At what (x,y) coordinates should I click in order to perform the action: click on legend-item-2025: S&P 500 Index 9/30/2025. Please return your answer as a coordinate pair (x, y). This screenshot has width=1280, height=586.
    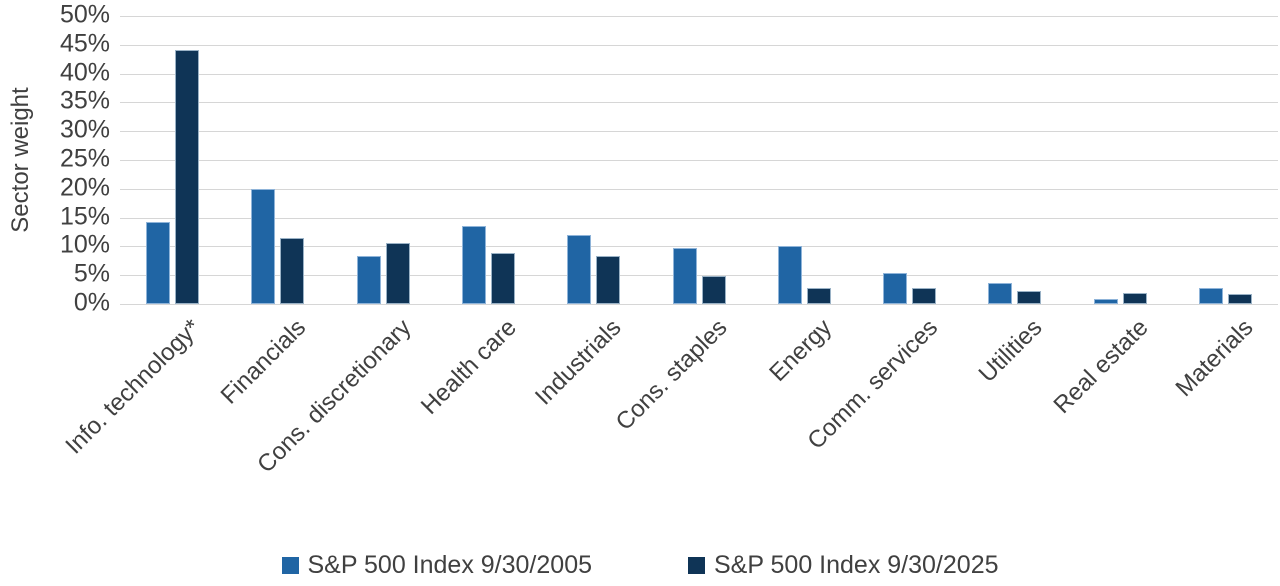
    Looking at the image, I should click on (843, 565).